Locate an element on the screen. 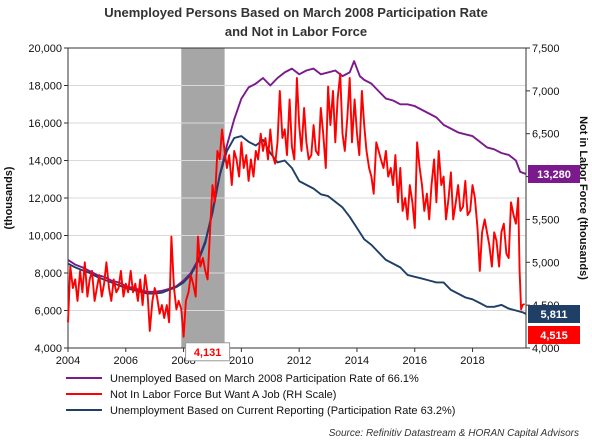  x-tick-label: 2004 is located at coordinates (68, 361).